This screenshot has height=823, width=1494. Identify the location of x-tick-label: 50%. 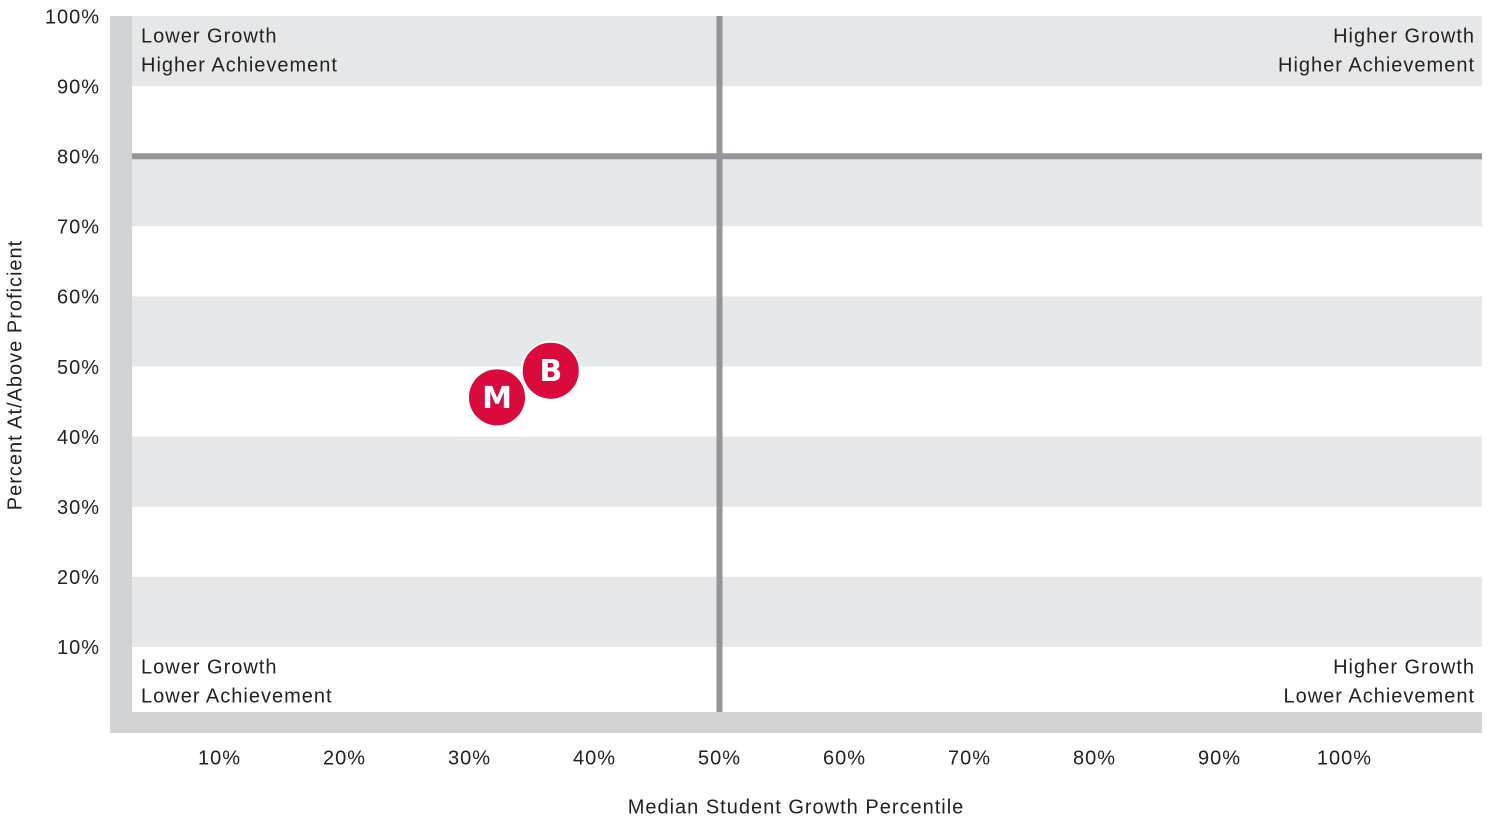
(719, 758).